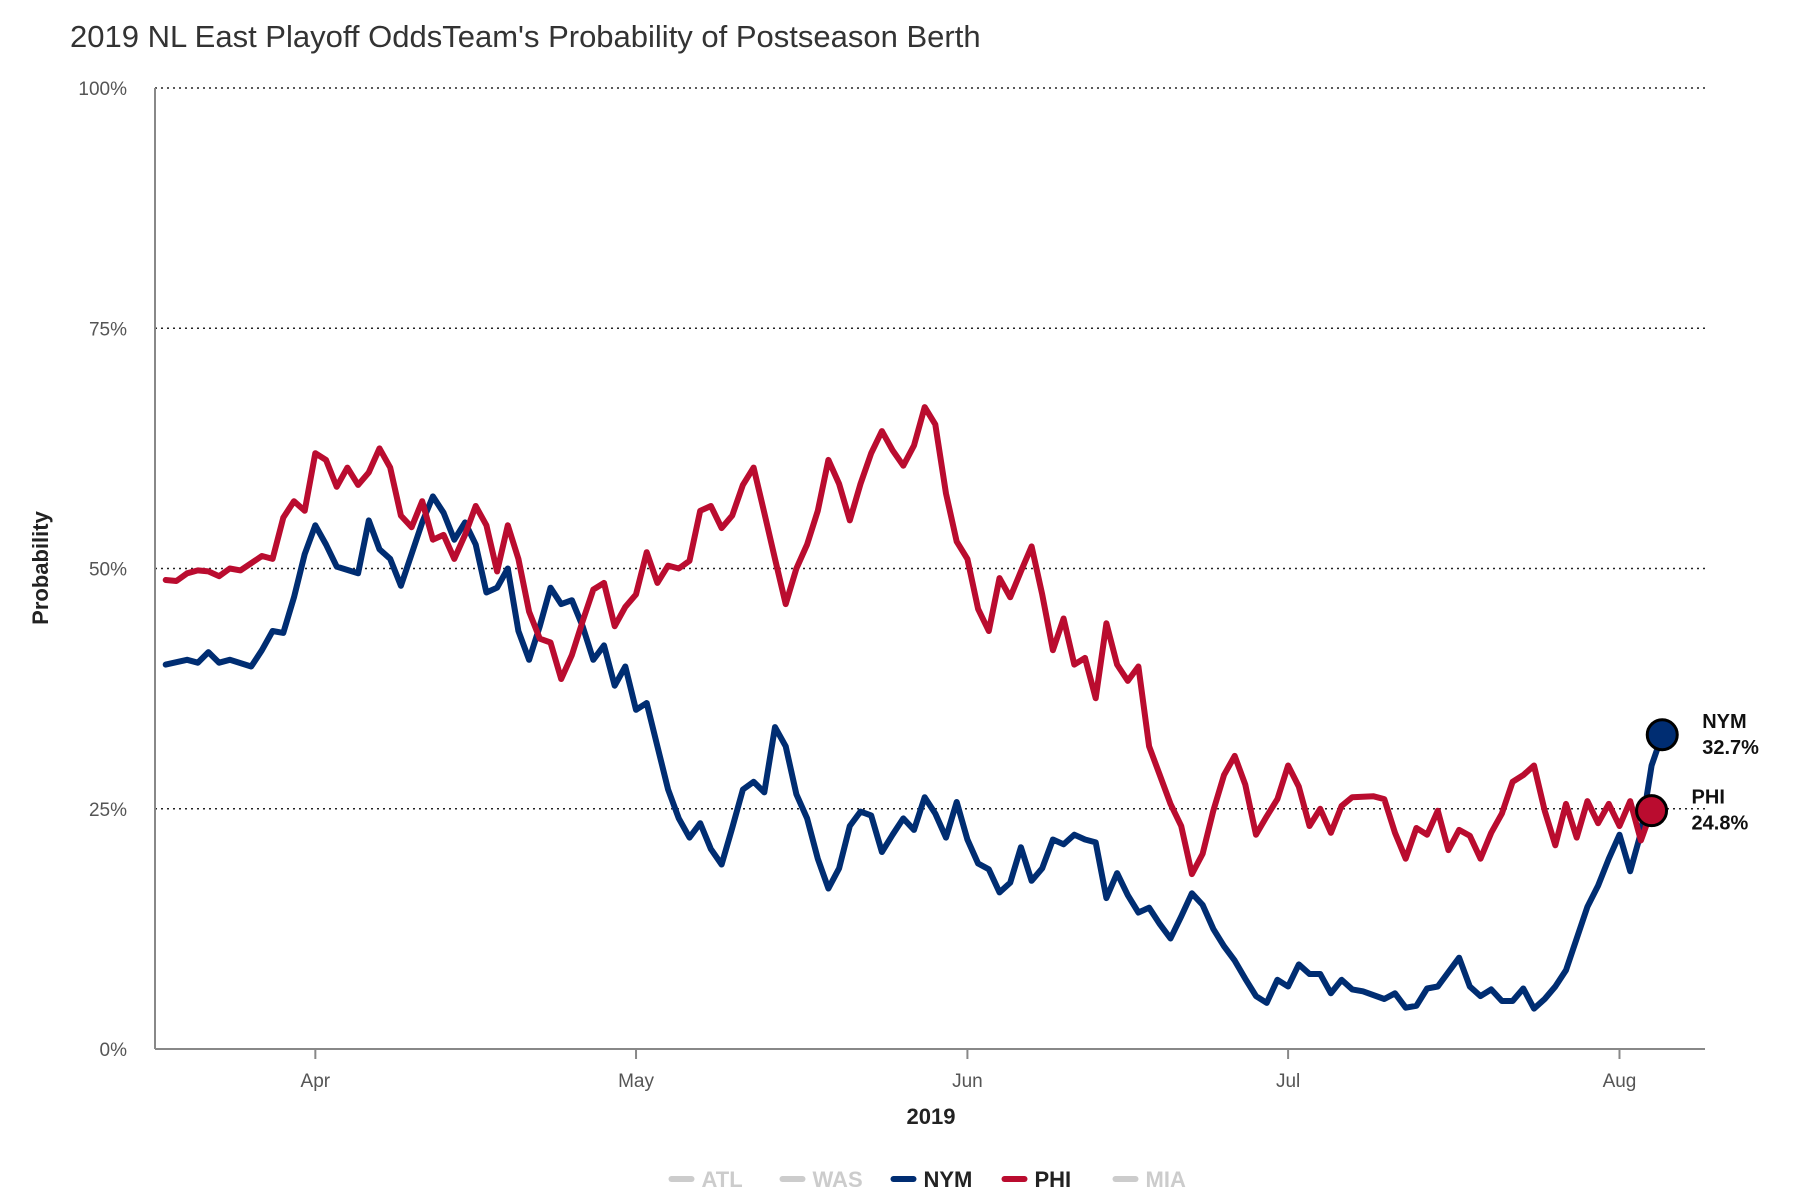 This screenshot has height=1200, width=1800. I want to click on y-tick-labels: 0% 25% 50% 75% 100%, so click(102, 570).